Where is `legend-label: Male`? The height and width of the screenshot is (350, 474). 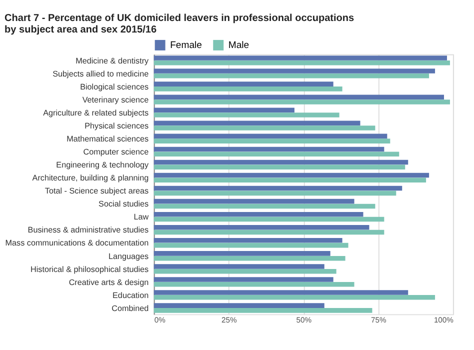
legend-label: Male is located at coordinates (239, 46).